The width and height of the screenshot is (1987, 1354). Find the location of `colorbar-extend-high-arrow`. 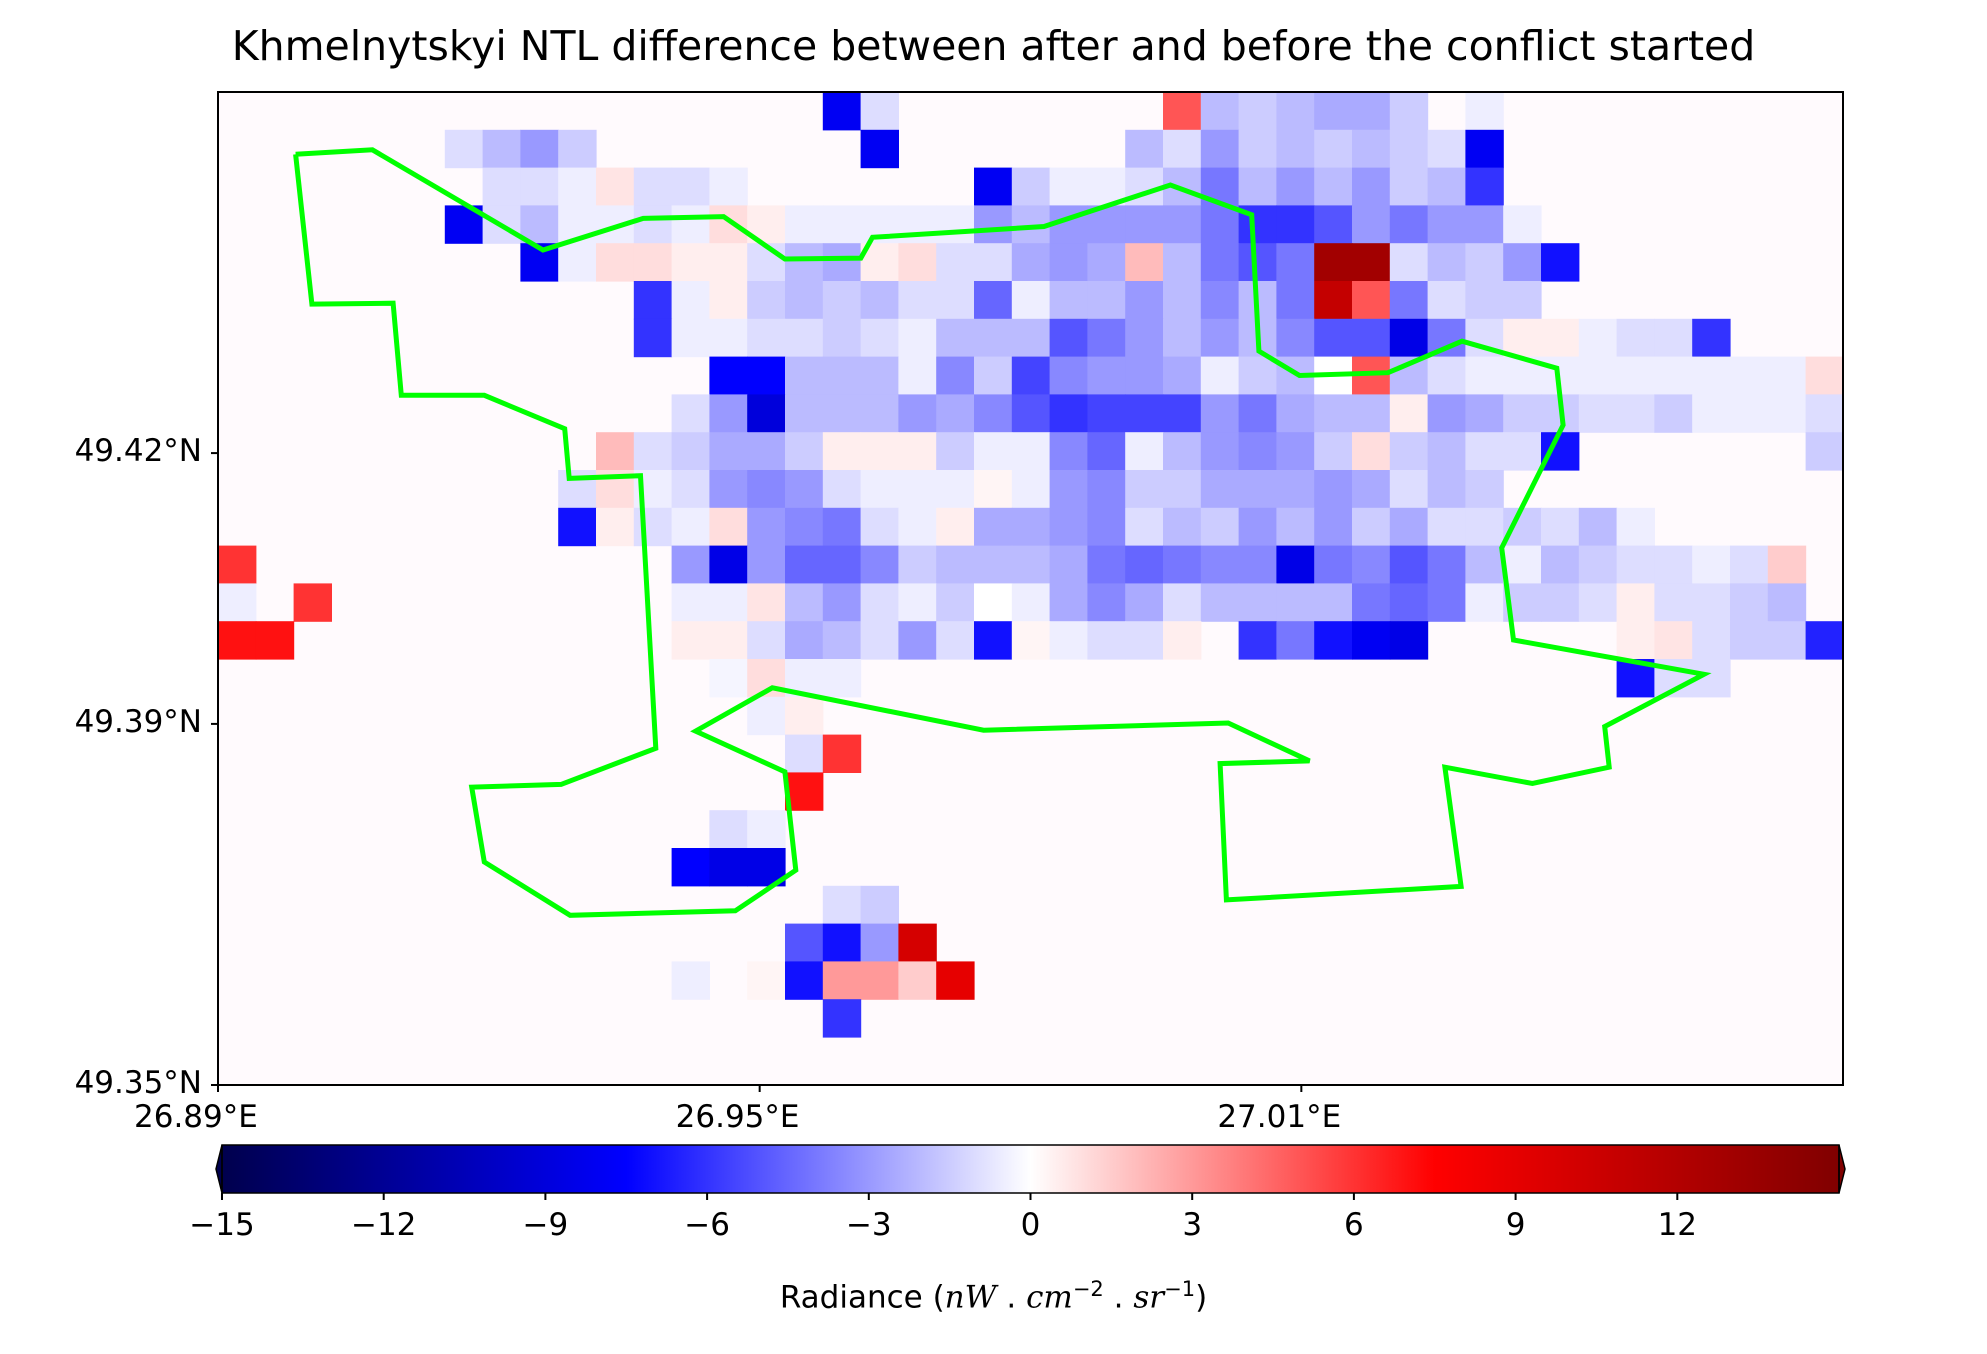

colorbar-extend-high-arrow is located at coordinates (1842, 1169).